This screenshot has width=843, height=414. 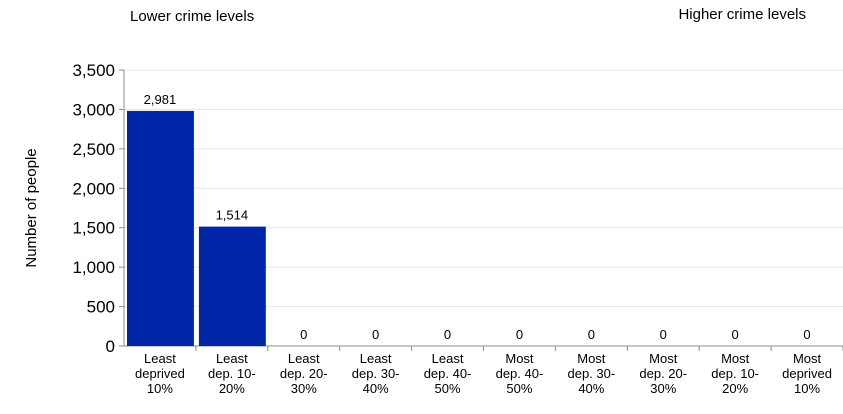 I want to click on y-tick-label: 2,000, so click(x=93, y=188).